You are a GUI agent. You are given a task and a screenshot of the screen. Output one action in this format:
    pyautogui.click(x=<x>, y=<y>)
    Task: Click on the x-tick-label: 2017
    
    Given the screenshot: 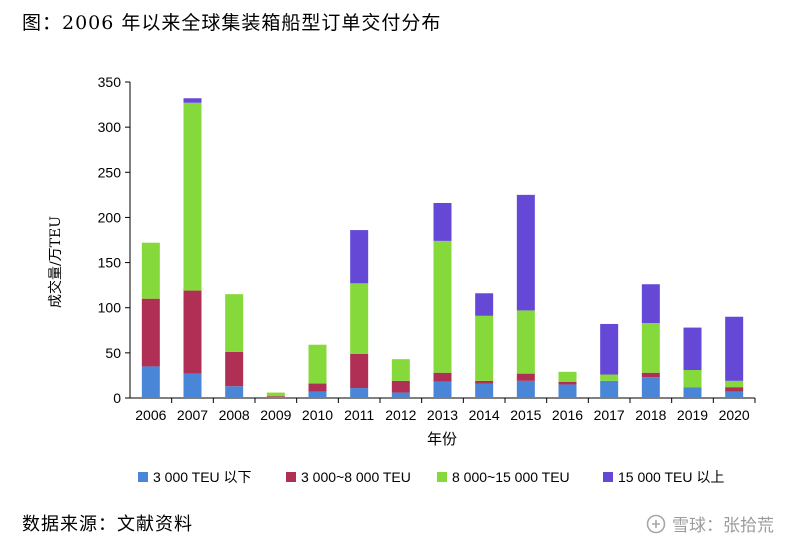 What is the action you would take?
    pyautogui.click(x=609, y=415)
    